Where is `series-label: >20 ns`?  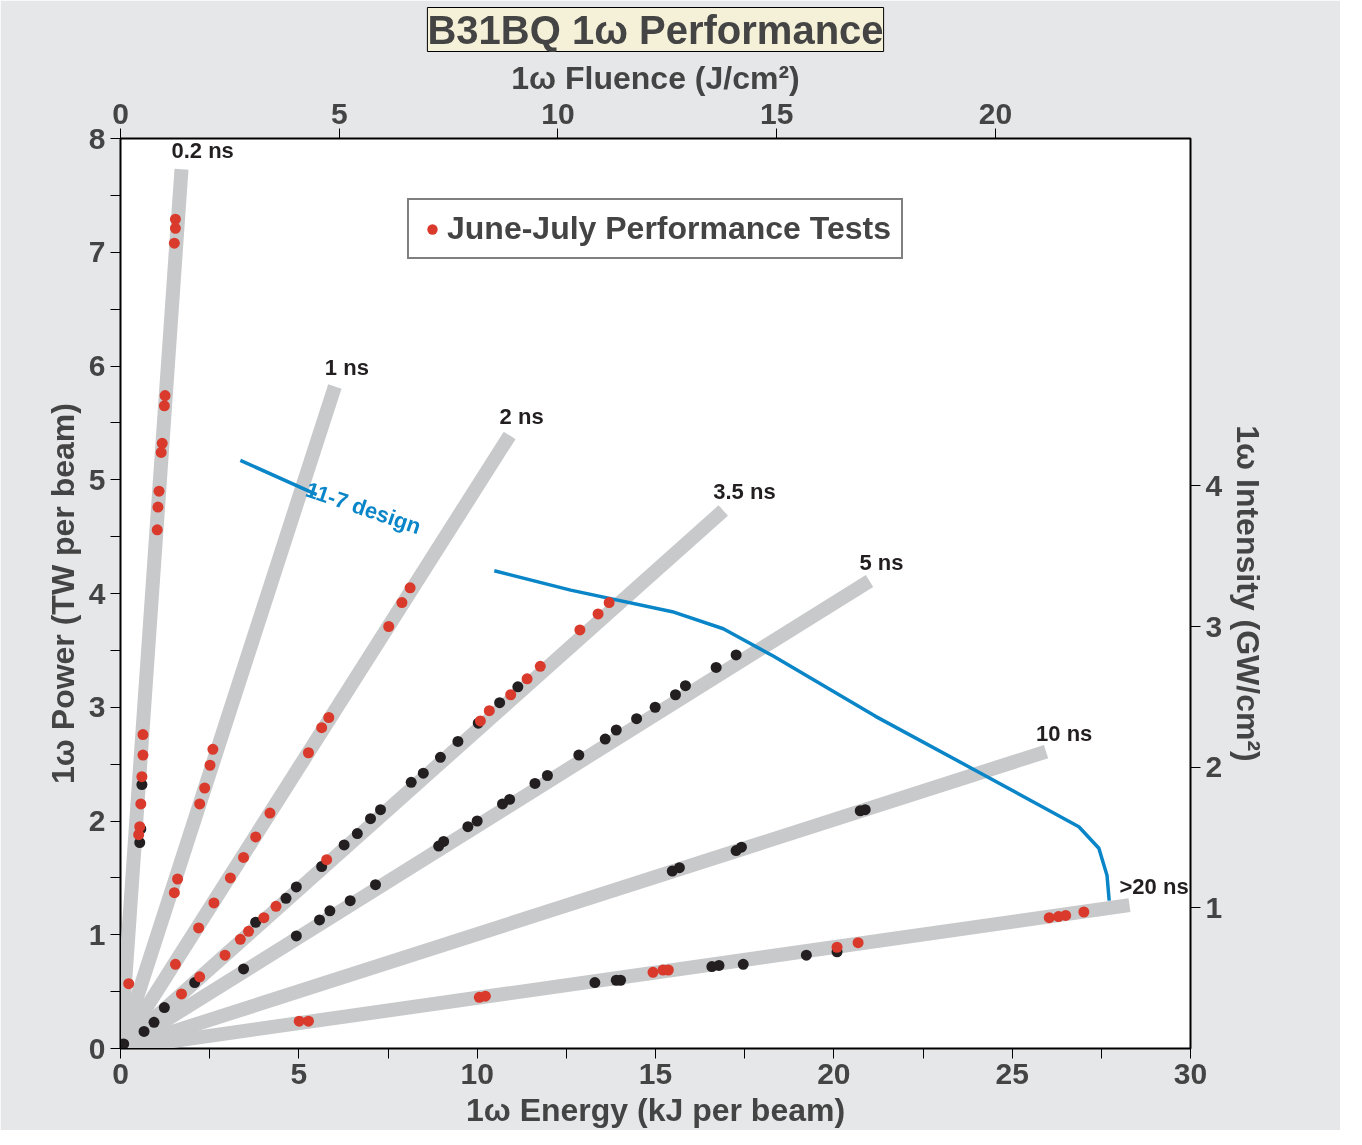 series-label: >20 ns is located at coordinates (1154, 887).